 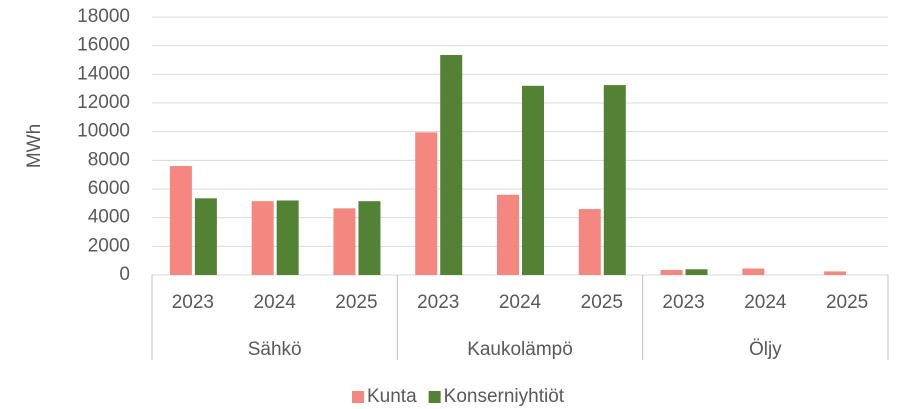 What do you see at coordinates (109, 188) in the screenshot?
I see `y-tick-label: 6000` at bounding box center [109, 188].